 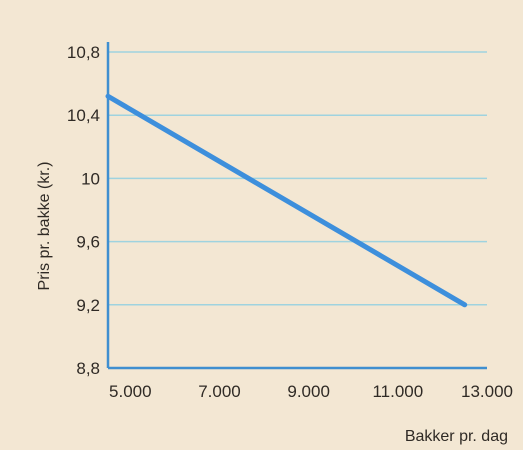 I want to click on y-tick-label: 9,6, so click(x=88, y=242).